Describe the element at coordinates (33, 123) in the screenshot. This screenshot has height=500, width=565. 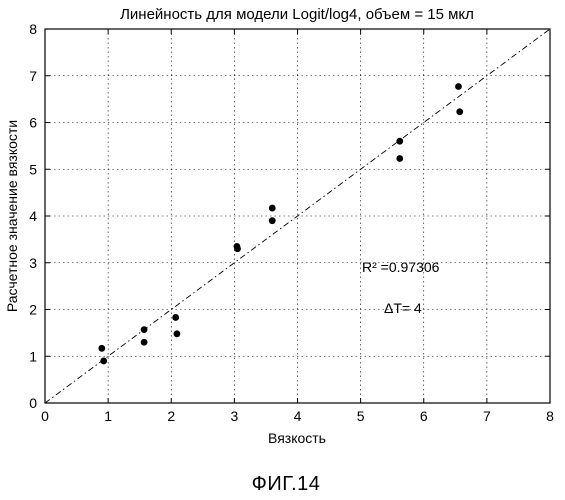
I see `y-tick-label: 6` at that location.